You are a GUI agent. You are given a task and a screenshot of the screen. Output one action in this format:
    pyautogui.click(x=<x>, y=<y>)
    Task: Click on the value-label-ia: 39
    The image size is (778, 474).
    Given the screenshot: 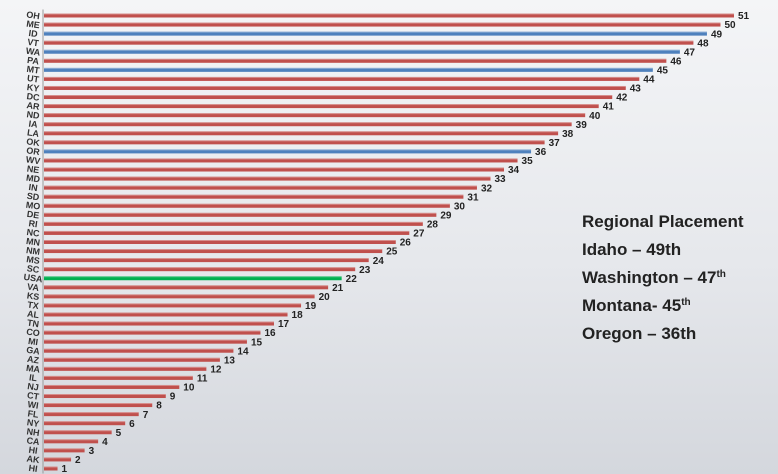 What is the action you would take?
    pyautogui.click(x=582, y=125)
    